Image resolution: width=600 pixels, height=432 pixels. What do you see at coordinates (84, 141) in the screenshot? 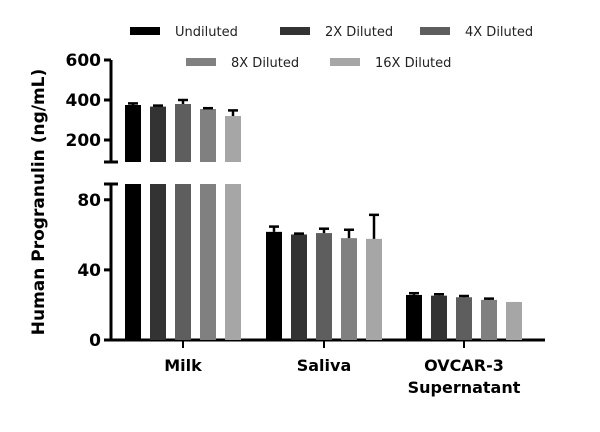
I see `y-tick-label: 200` at bounding box center [84, 141].